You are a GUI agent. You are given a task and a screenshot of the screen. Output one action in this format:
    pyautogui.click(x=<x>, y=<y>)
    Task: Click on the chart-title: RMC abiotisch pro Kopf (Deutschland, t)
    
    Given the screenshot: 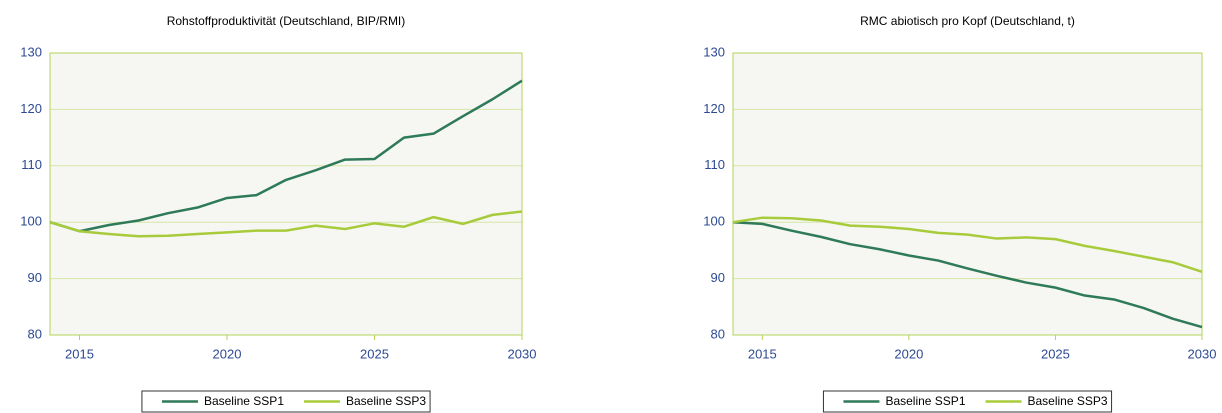 What is the action you would take?
    pyautogui.click(x=967, y=21)
    